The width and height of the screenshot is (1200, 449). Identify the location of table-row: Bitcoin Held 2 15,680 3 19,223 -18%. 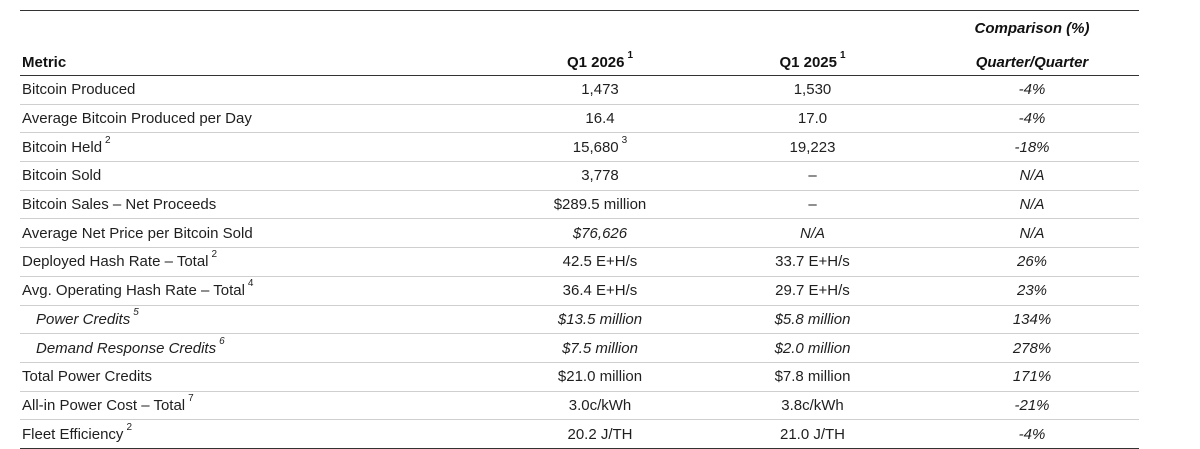
(579, 147).